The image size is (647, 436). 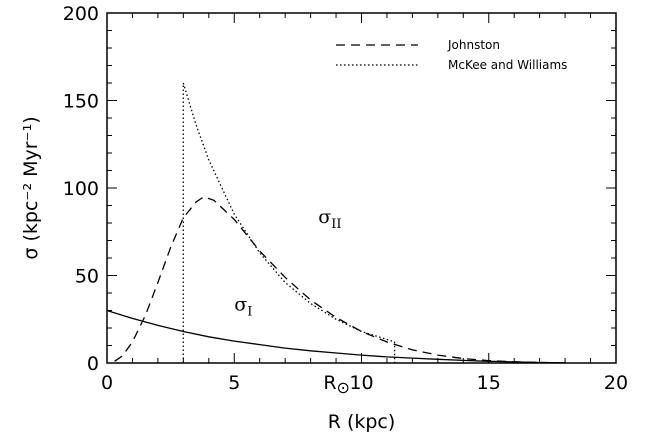 I want to click on y-tick-label: 100, so click(x=81, y=189).